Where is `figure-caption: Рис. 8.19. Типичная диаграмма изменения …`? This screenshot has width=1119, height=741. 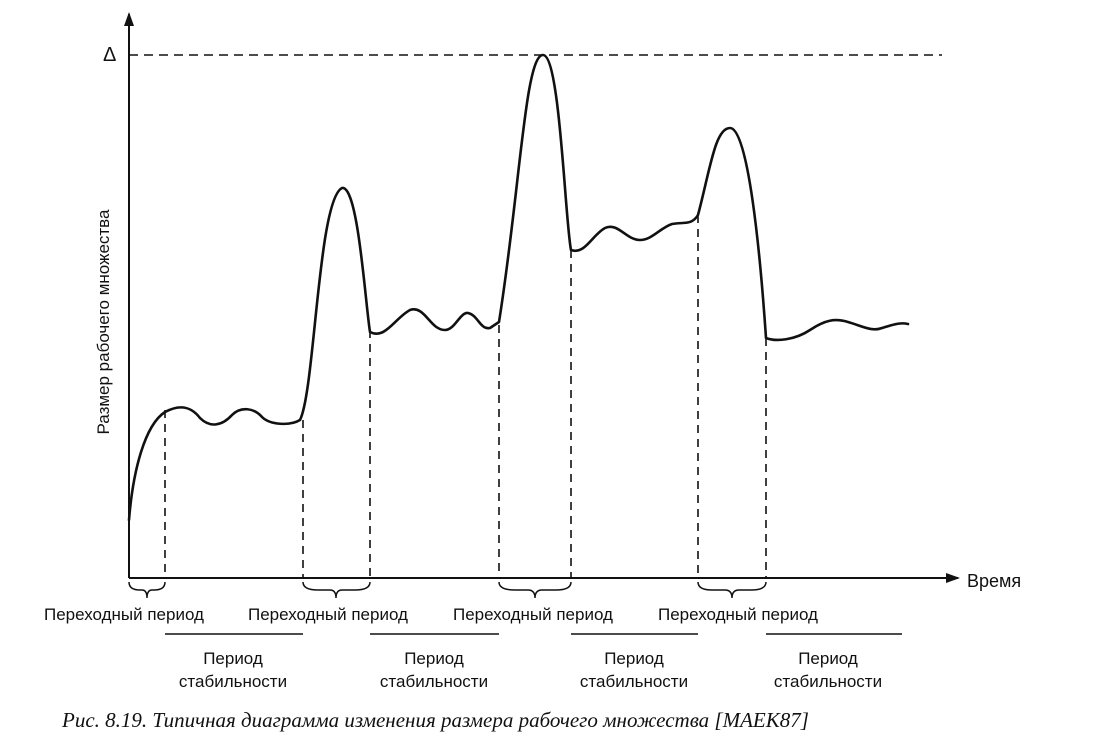
figure-caption: Рис. 8.19. Типичная диаграмма изменения … is located at coordinates (435, 720).